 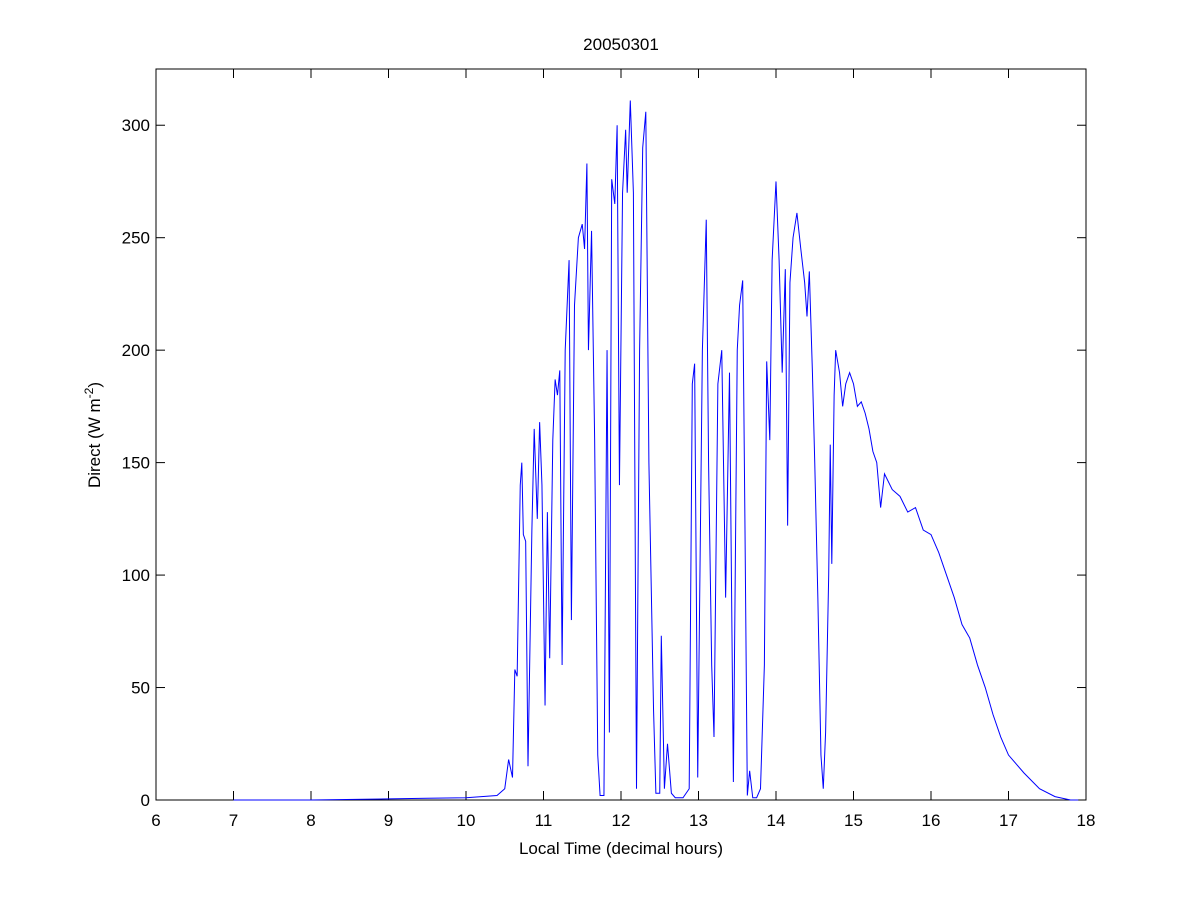 What do you see at coordinates (621, 44) in the screenshot?
I see `chart-title: 20050301` at bounding box center [621, 44].